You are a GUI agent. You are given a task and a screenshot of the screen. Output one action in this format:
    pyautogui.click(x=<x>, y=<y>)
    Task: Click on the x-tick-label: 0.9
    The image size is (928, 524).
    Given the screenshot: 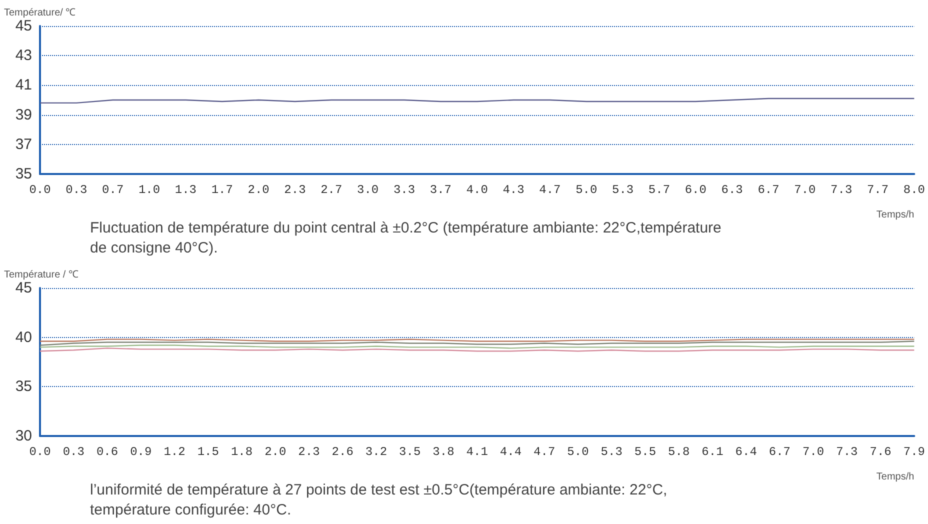 What is the action you would take?
    pyautogui.click(x=141, y=452)
    